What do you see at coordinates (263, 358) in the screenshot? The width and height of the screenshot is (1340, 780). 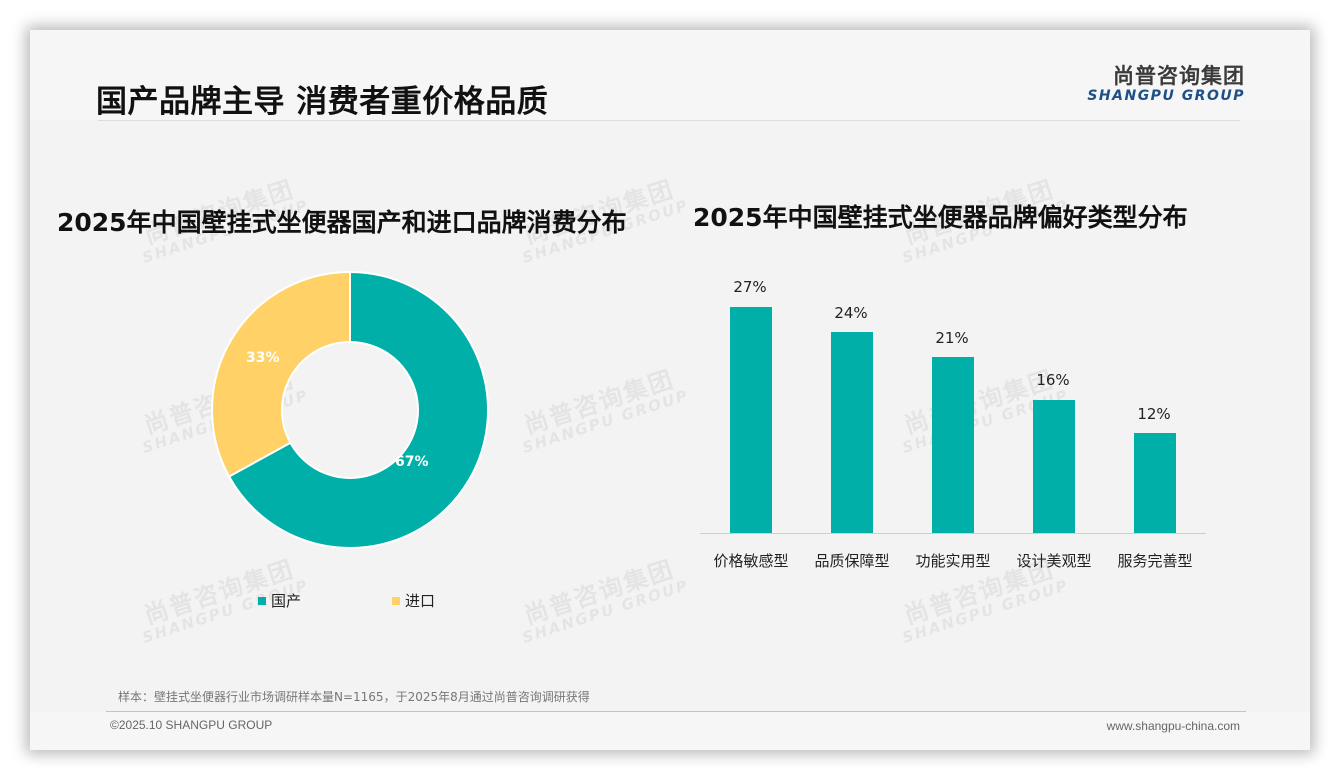 I see `slice-label-import: 33%` at bounding box center [263, 358].